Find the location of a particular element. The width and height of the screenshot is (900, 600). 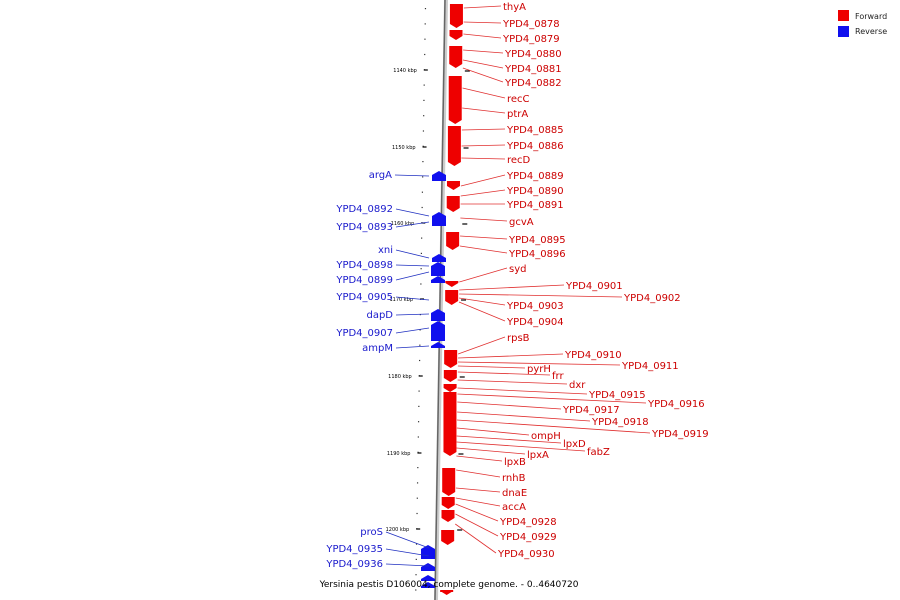

forward-gene-label: rnhB is located at coordinates (514, 478).